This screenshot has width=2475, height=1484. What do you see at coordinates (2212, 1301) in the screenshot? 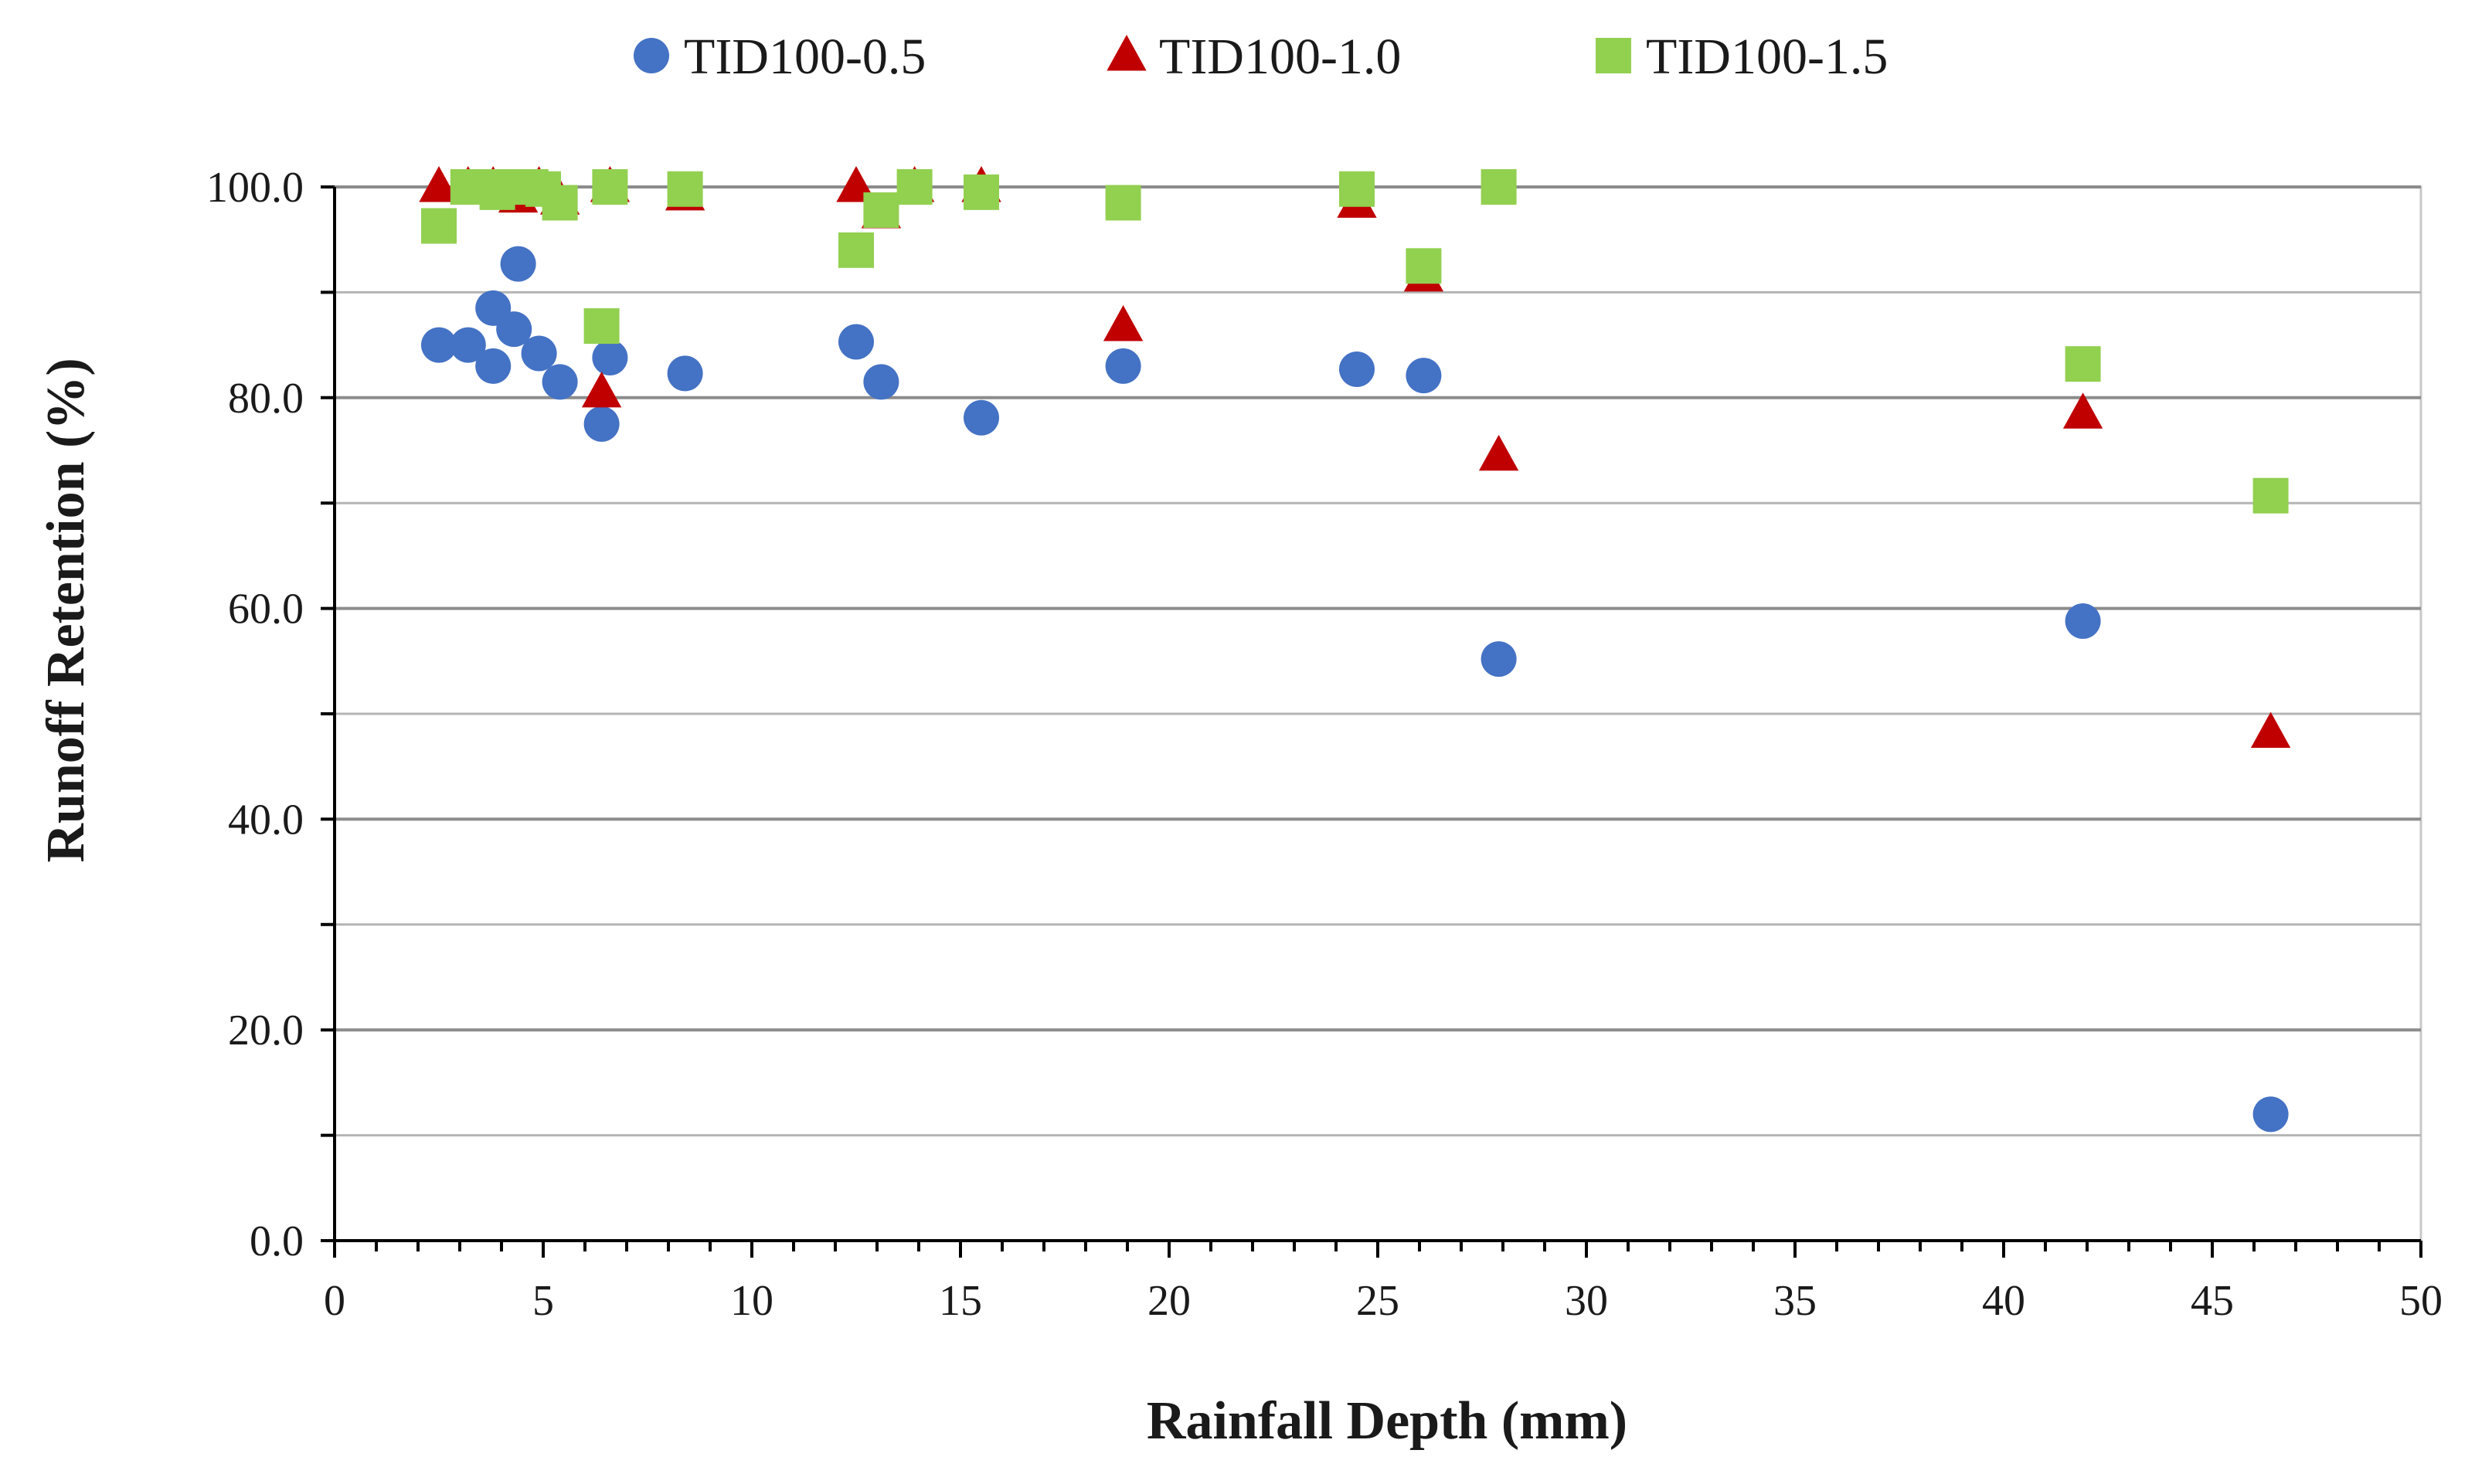
I see `x-tick-label: 45` at bounding box center [2212, 1301].